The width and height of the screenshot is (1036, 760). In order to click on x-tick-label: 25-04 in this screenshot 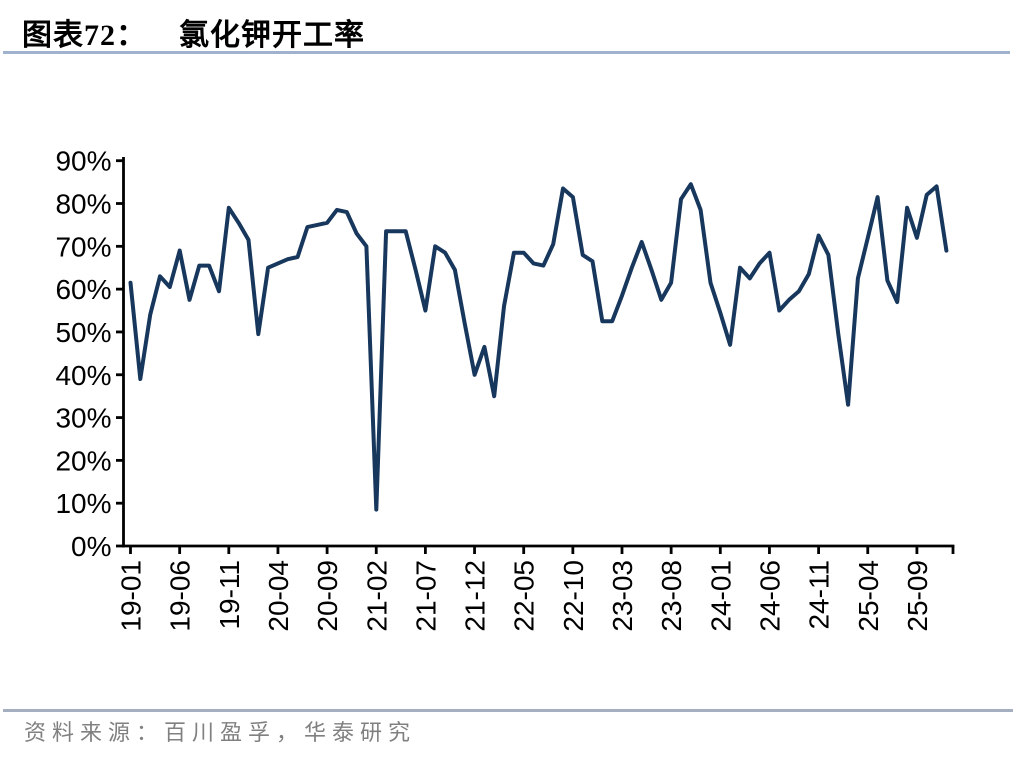, I will do `click(868, 596)`.